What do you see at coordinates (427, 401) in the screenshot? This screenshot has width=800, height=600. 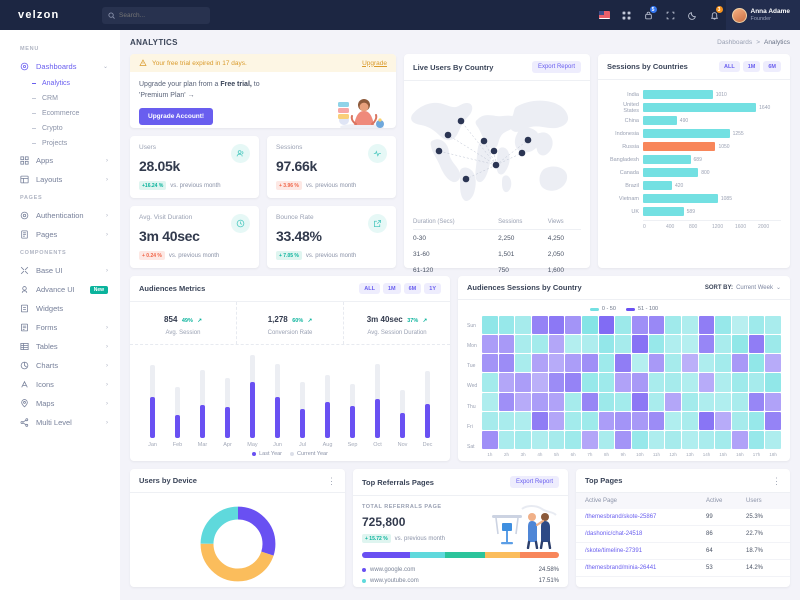 I see `audiences-column: Dec` at bounding box center [427, 401].